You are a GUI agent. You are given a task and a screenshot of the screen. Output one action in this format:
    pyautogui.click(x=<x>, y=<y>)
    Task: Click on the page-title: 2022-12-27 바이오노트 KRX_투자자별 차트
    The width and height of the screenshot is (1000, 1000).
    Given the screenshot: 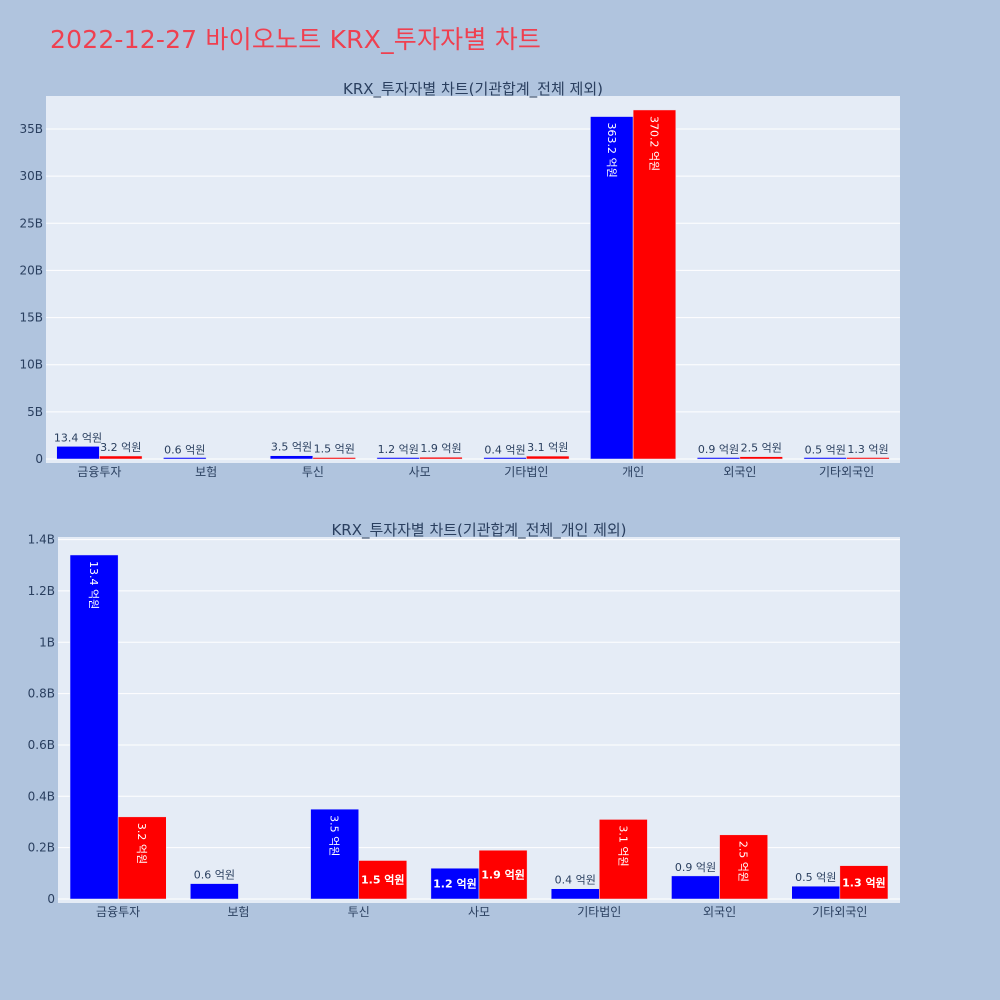 What is the action you would take?
    pyautogui.click(x=296, y=39)
    